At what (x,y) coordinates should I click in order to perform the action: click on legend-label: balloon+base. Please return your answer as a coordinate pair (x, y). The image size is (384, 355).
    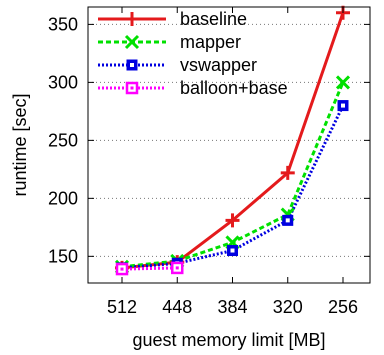
    Looking at the image, I should click on (234, 88).